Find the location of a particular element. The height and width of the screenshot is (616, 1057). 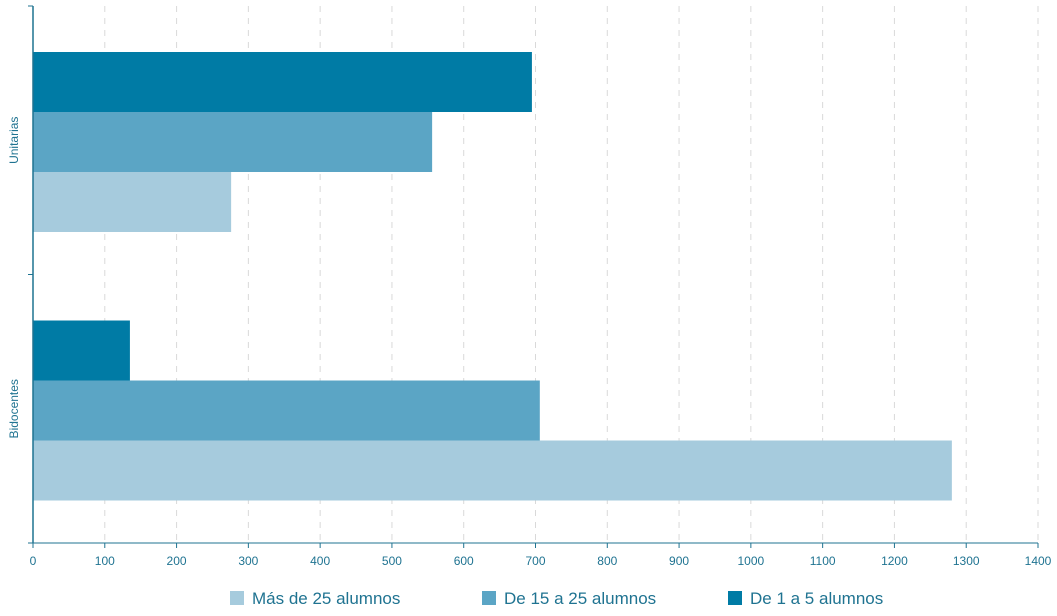

legend-label: Más de 25 alumnos is located at coordinates (326, 598).